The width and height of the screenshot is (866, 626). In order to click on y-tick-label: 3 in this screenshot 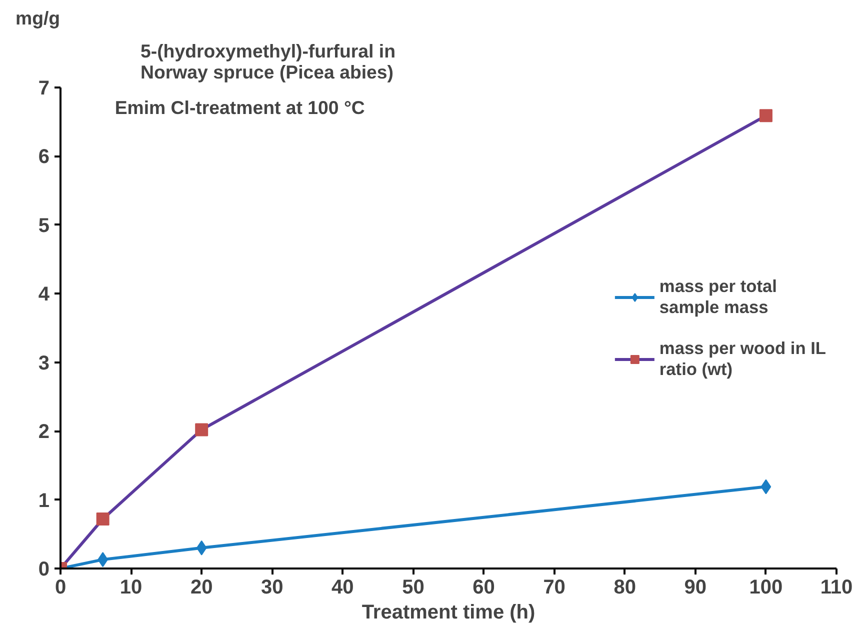, I will do `click(44, 363)`.